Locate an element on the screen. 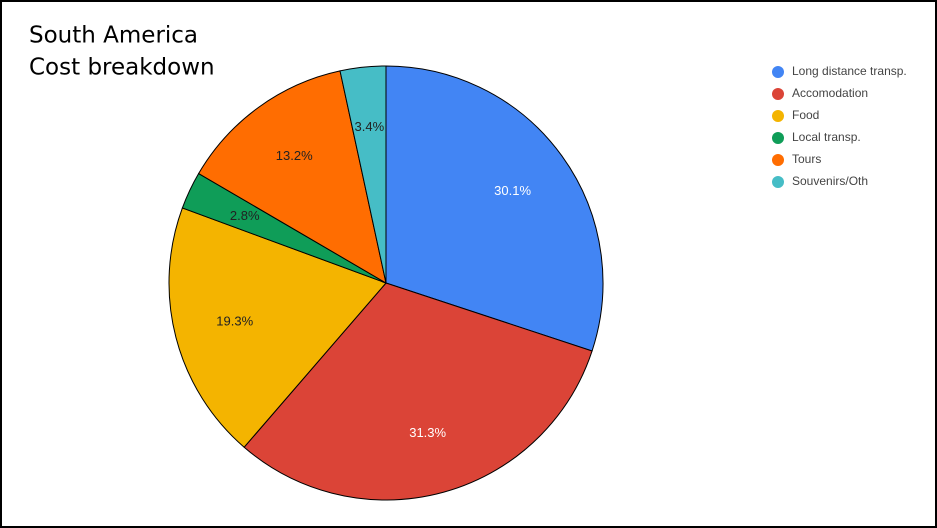 This screenshot has height=528, width=937. legend-label: Souvenirs/Oth is located at coordinates (830, 181).